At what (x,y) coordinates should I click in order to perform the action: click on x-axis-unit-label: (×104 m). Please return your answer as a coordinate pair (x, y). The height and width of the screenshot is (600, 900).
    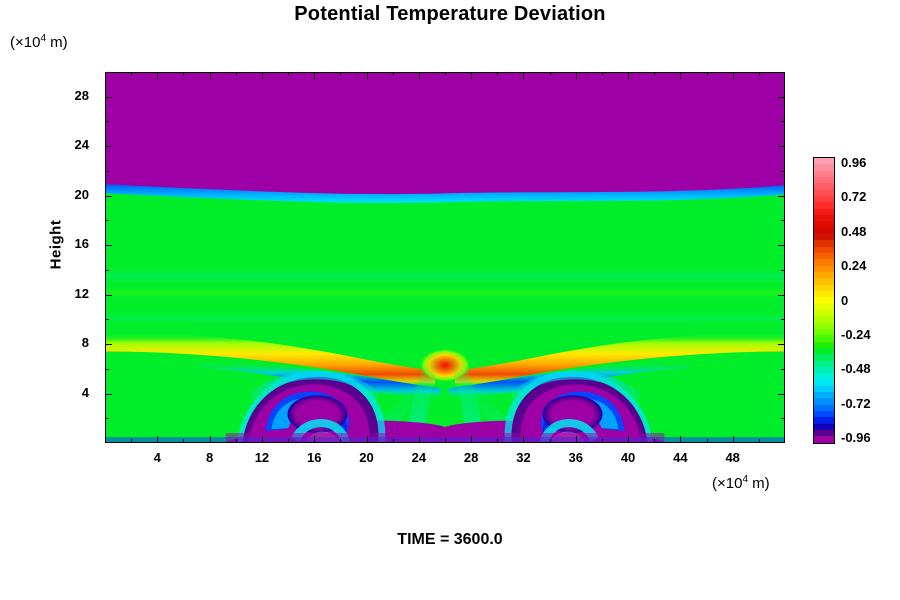
    Looking at the image, I should click on (741, 483).